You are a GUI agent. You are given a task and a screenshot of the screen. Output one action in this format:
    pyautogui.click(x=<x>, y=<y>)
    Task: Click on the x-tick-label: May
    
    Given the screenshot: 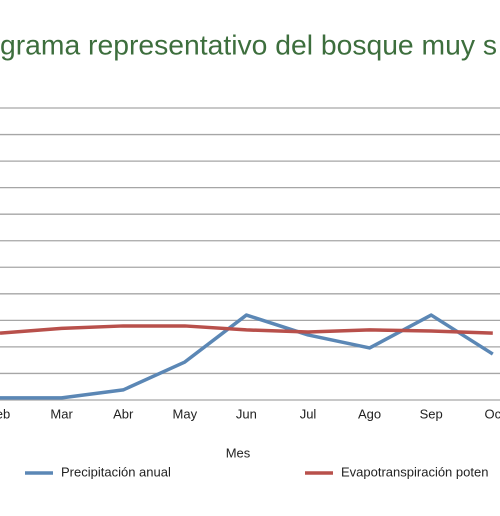 What is the action you would take?
    pyautogui.click(x=185, y=413)
    